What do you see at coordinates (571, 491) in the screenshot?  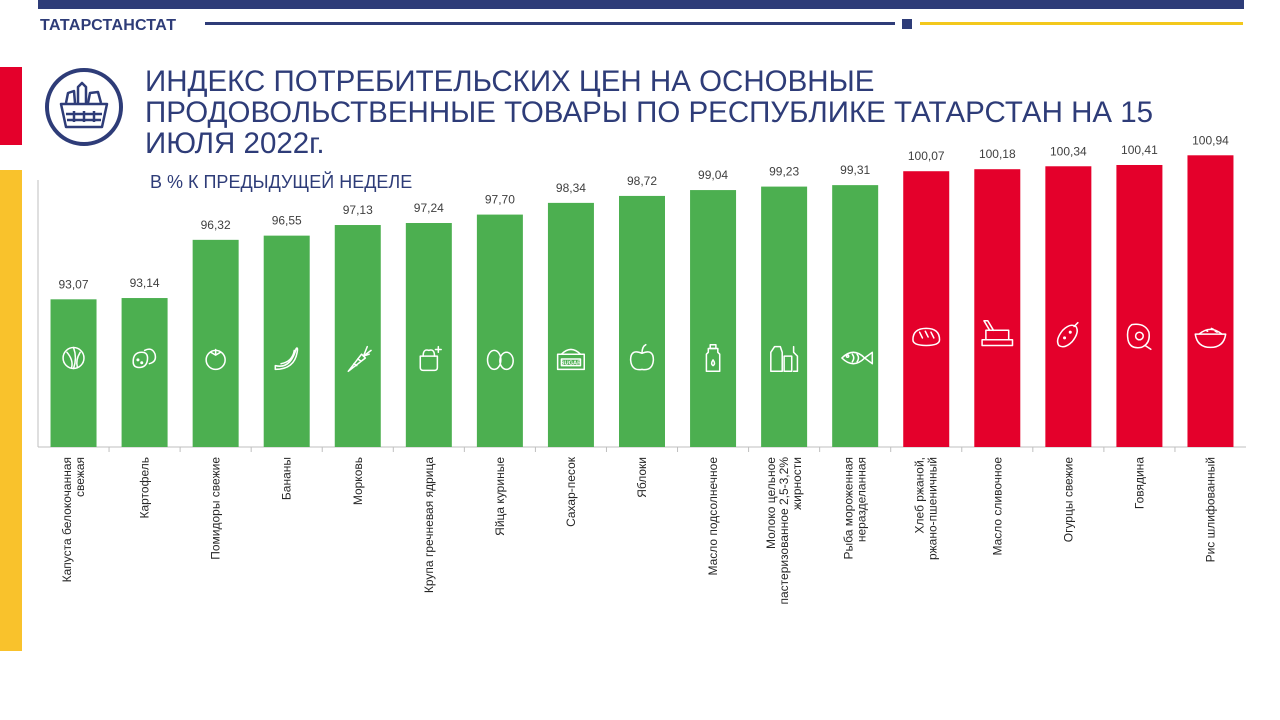 I see `category-label: Сахар-песок` at bounding box center [571, 491].